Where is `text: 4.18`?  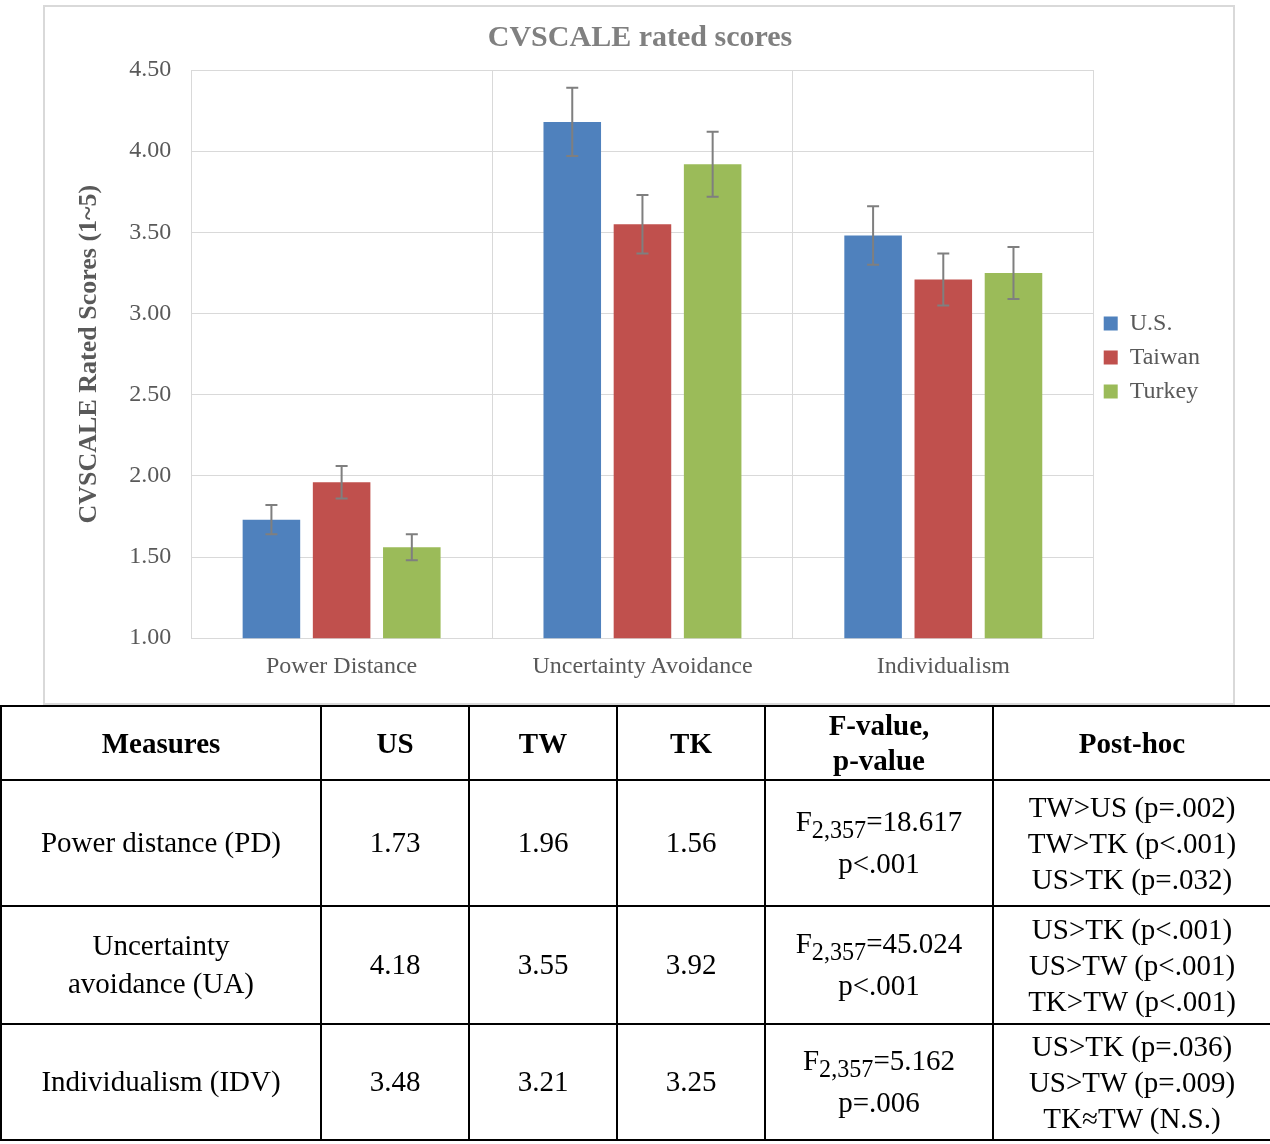
text: 4.18 is located at coordinates (395, 965).